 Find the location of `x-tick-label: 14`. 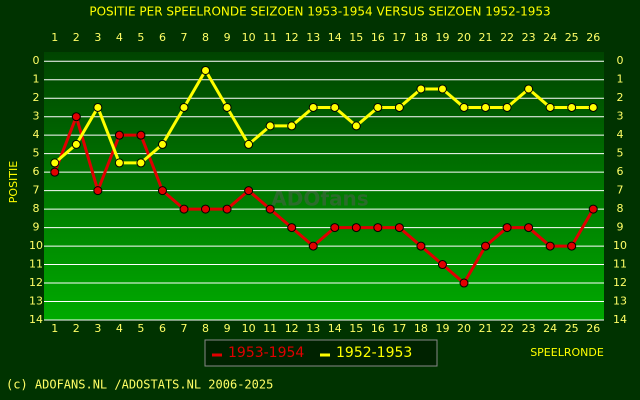

x-tick-label: 14 is located at coordinates (335, 328).